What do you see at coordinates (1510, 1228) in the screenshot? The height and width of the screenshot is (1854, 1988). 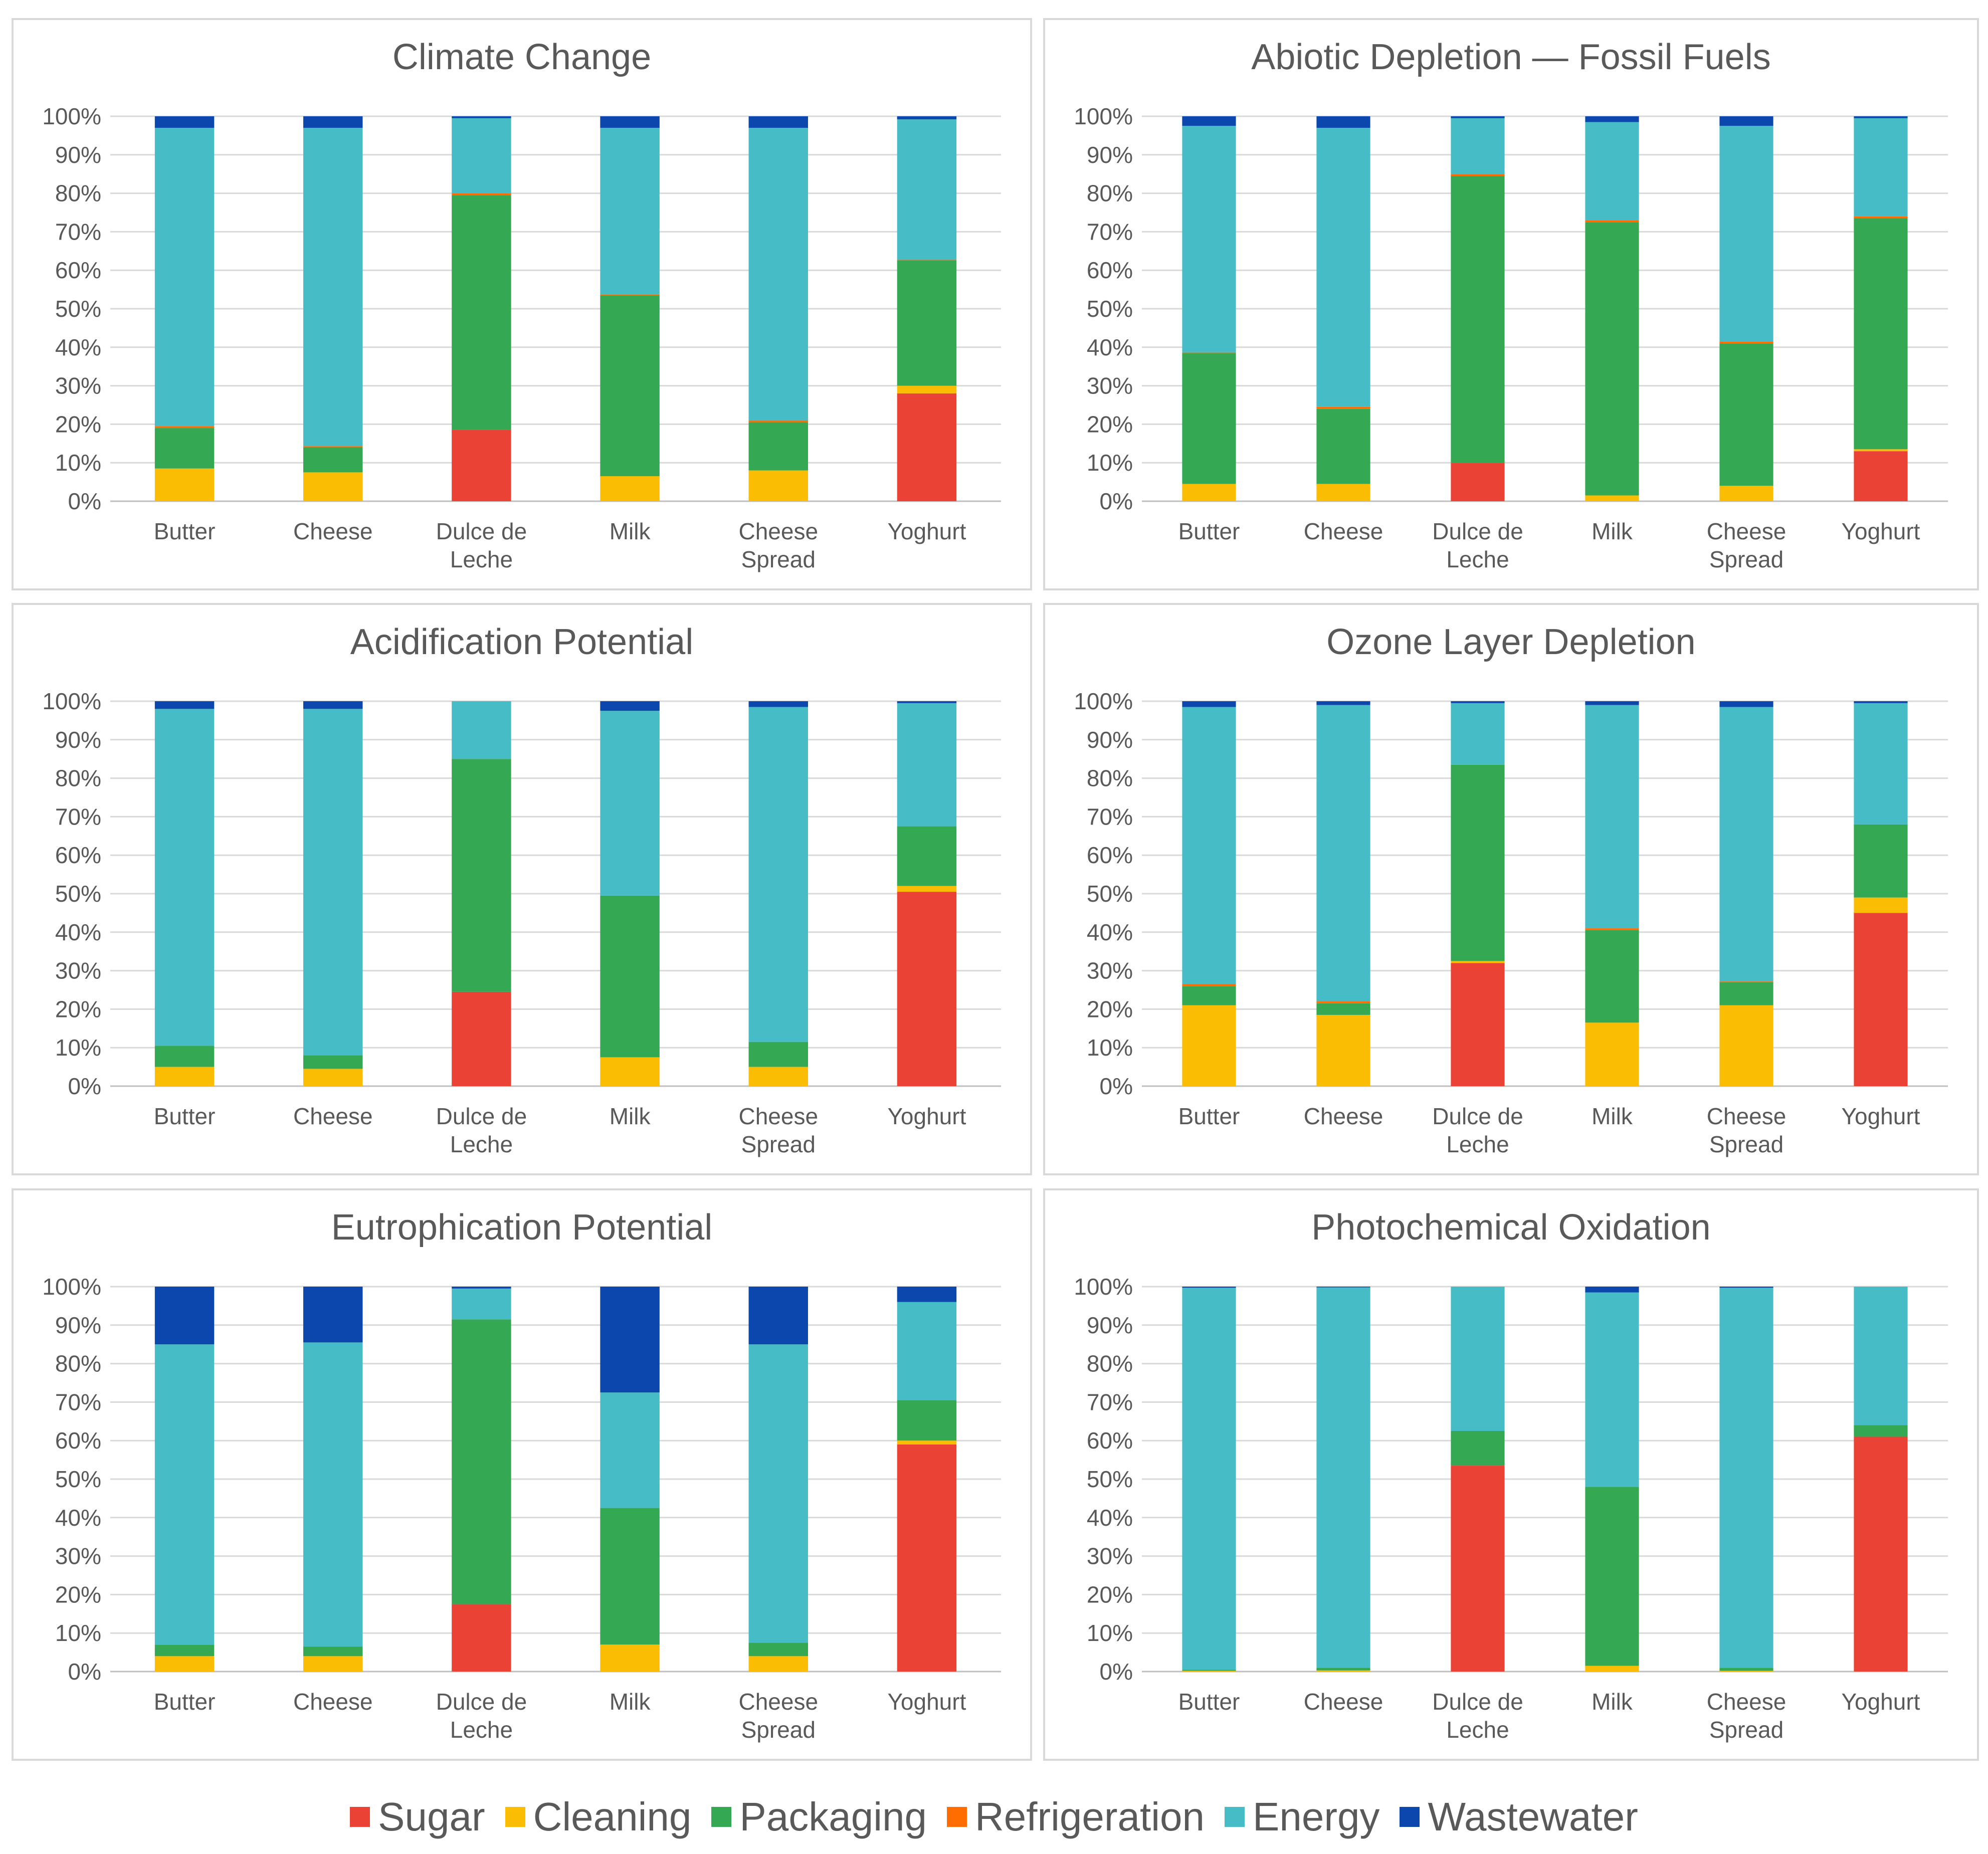 I see `chart-title: Photochemical Oxidation` at bounding box center [1510, 1228].